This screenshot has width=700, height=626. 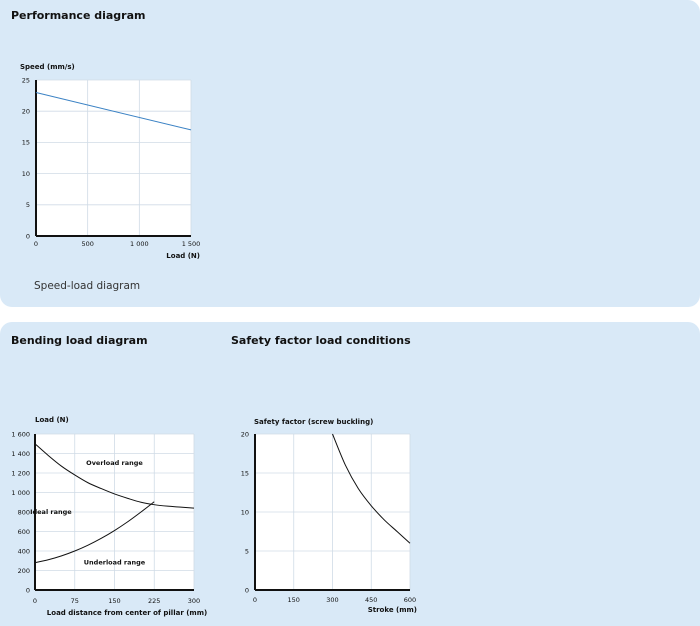 I want to click on safety-factor-y-tick-label: 10, so click(x=245, y=512).